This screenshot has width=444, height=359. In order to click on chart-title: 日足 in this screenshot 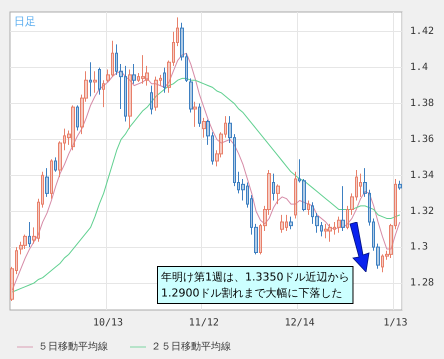, I will do `click(25, 21)`.